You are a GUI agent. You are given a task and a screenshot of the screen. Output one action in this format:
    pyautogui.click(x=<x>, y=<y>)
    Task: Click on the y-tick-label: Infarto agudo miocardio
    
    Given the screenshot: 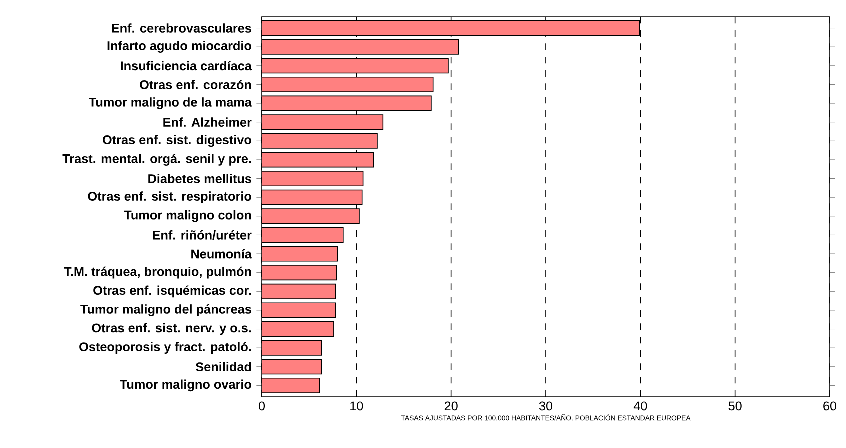 What is the action you would take?
    pyautogui.click(x=180, y=47)
    